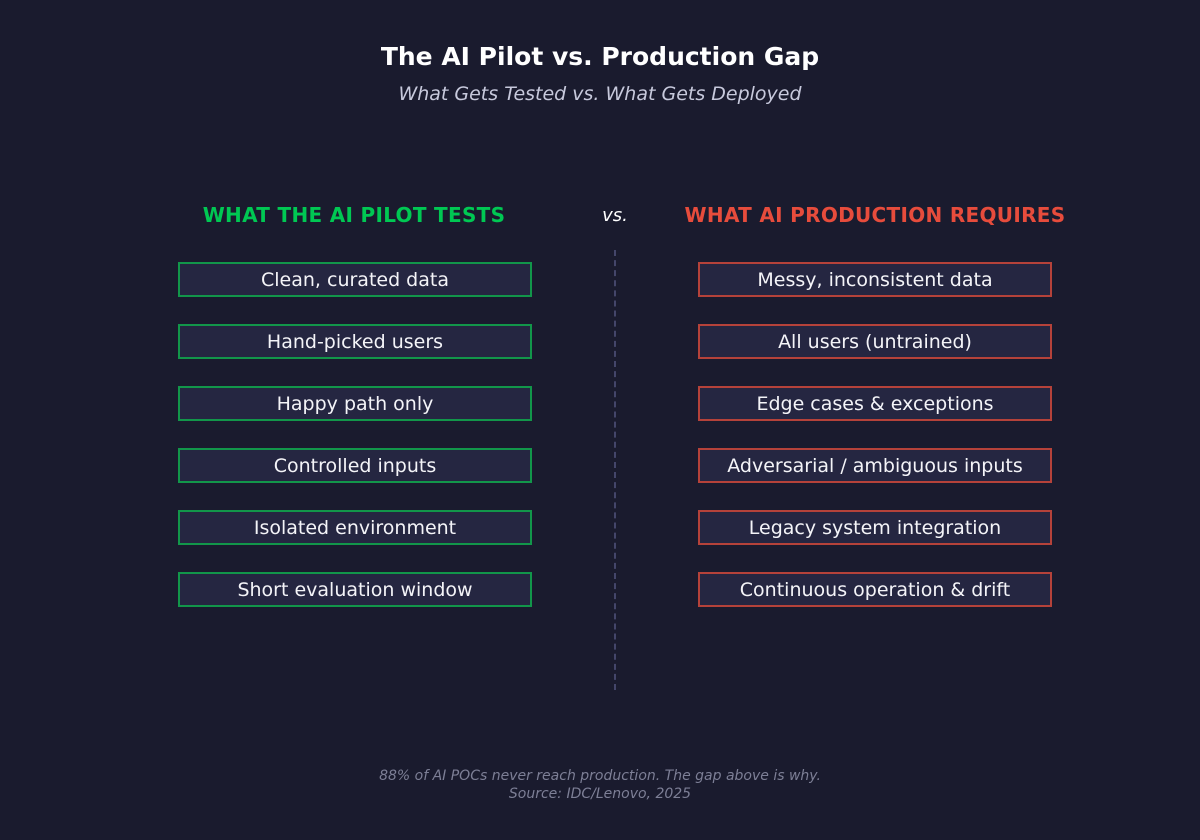  What do you see at coordinates (355, 279) in the screenshot?
I see `pilot-item: Clean, curated data` at bounding box center [355, 279].